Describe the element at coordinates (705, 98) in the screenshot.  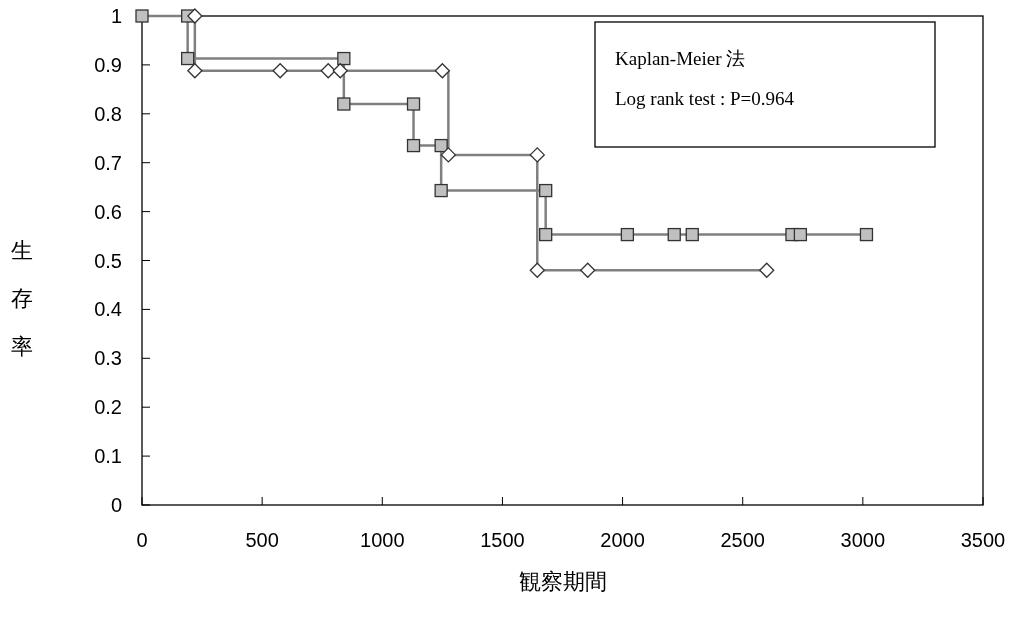
I see `annotation: Log rank test : P=0.964` at that location.